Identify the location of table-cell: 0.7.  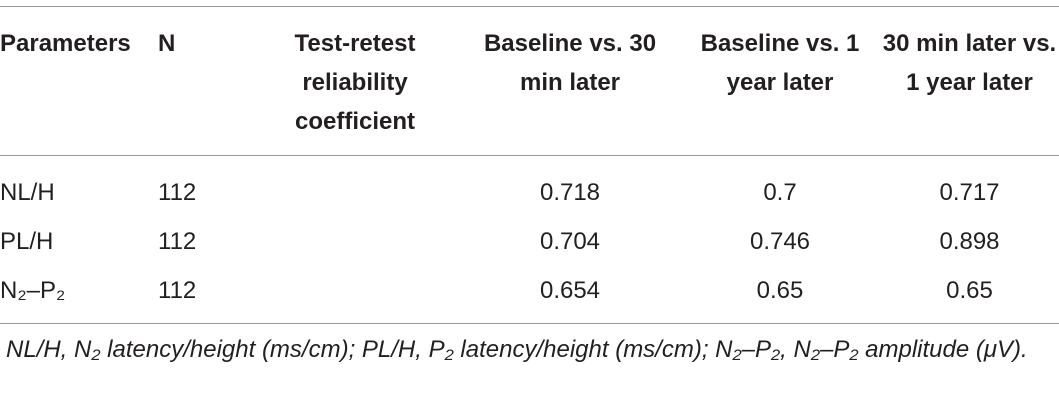
(780, 192).